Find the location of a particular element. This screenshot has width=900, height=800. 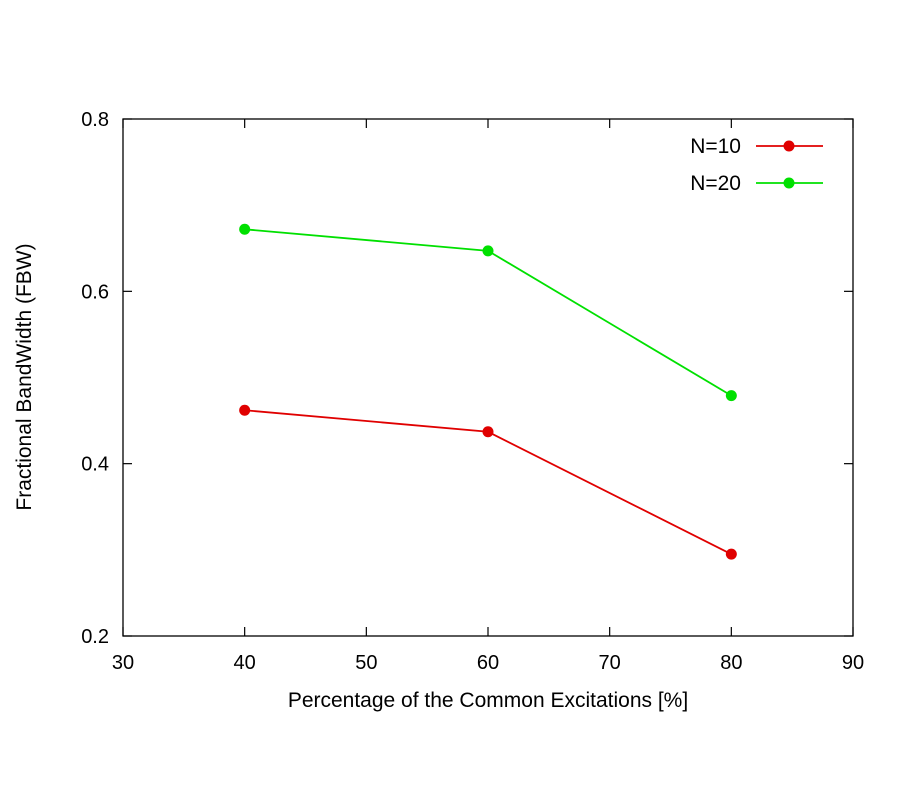

legend-label-n-20: N=20 is located at coordinates (715, 183).